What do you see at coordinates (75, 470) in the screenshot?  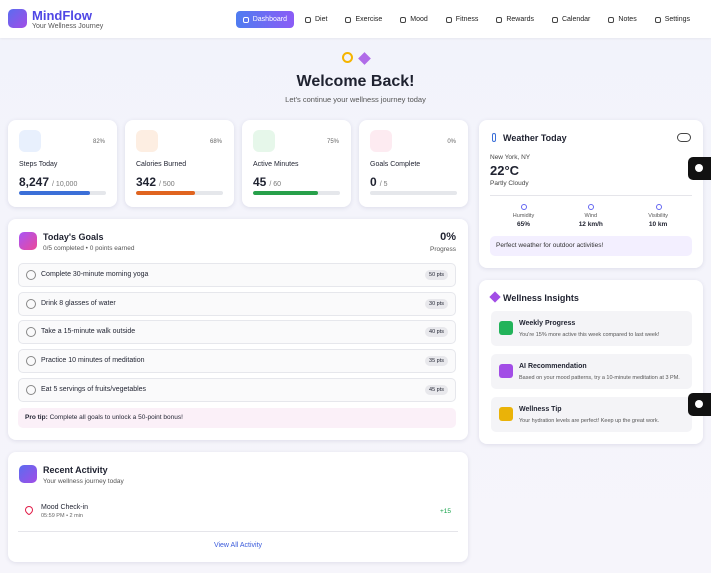 I see `recent-title: Recent Activity` at bounding box center [75, 470].